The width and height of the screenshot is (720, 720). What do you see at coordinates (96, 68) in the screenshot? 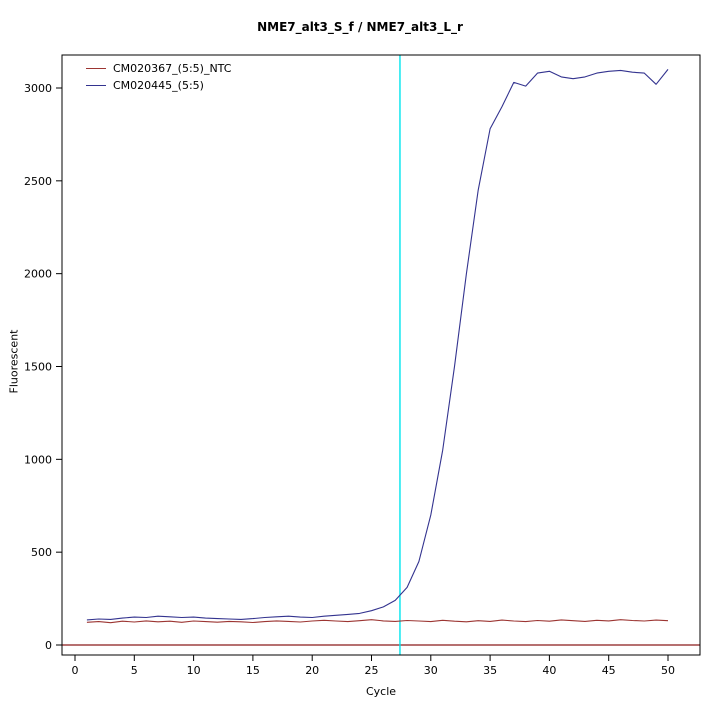
I see `ntc-line-swatch` at bounding box center [96, 68].